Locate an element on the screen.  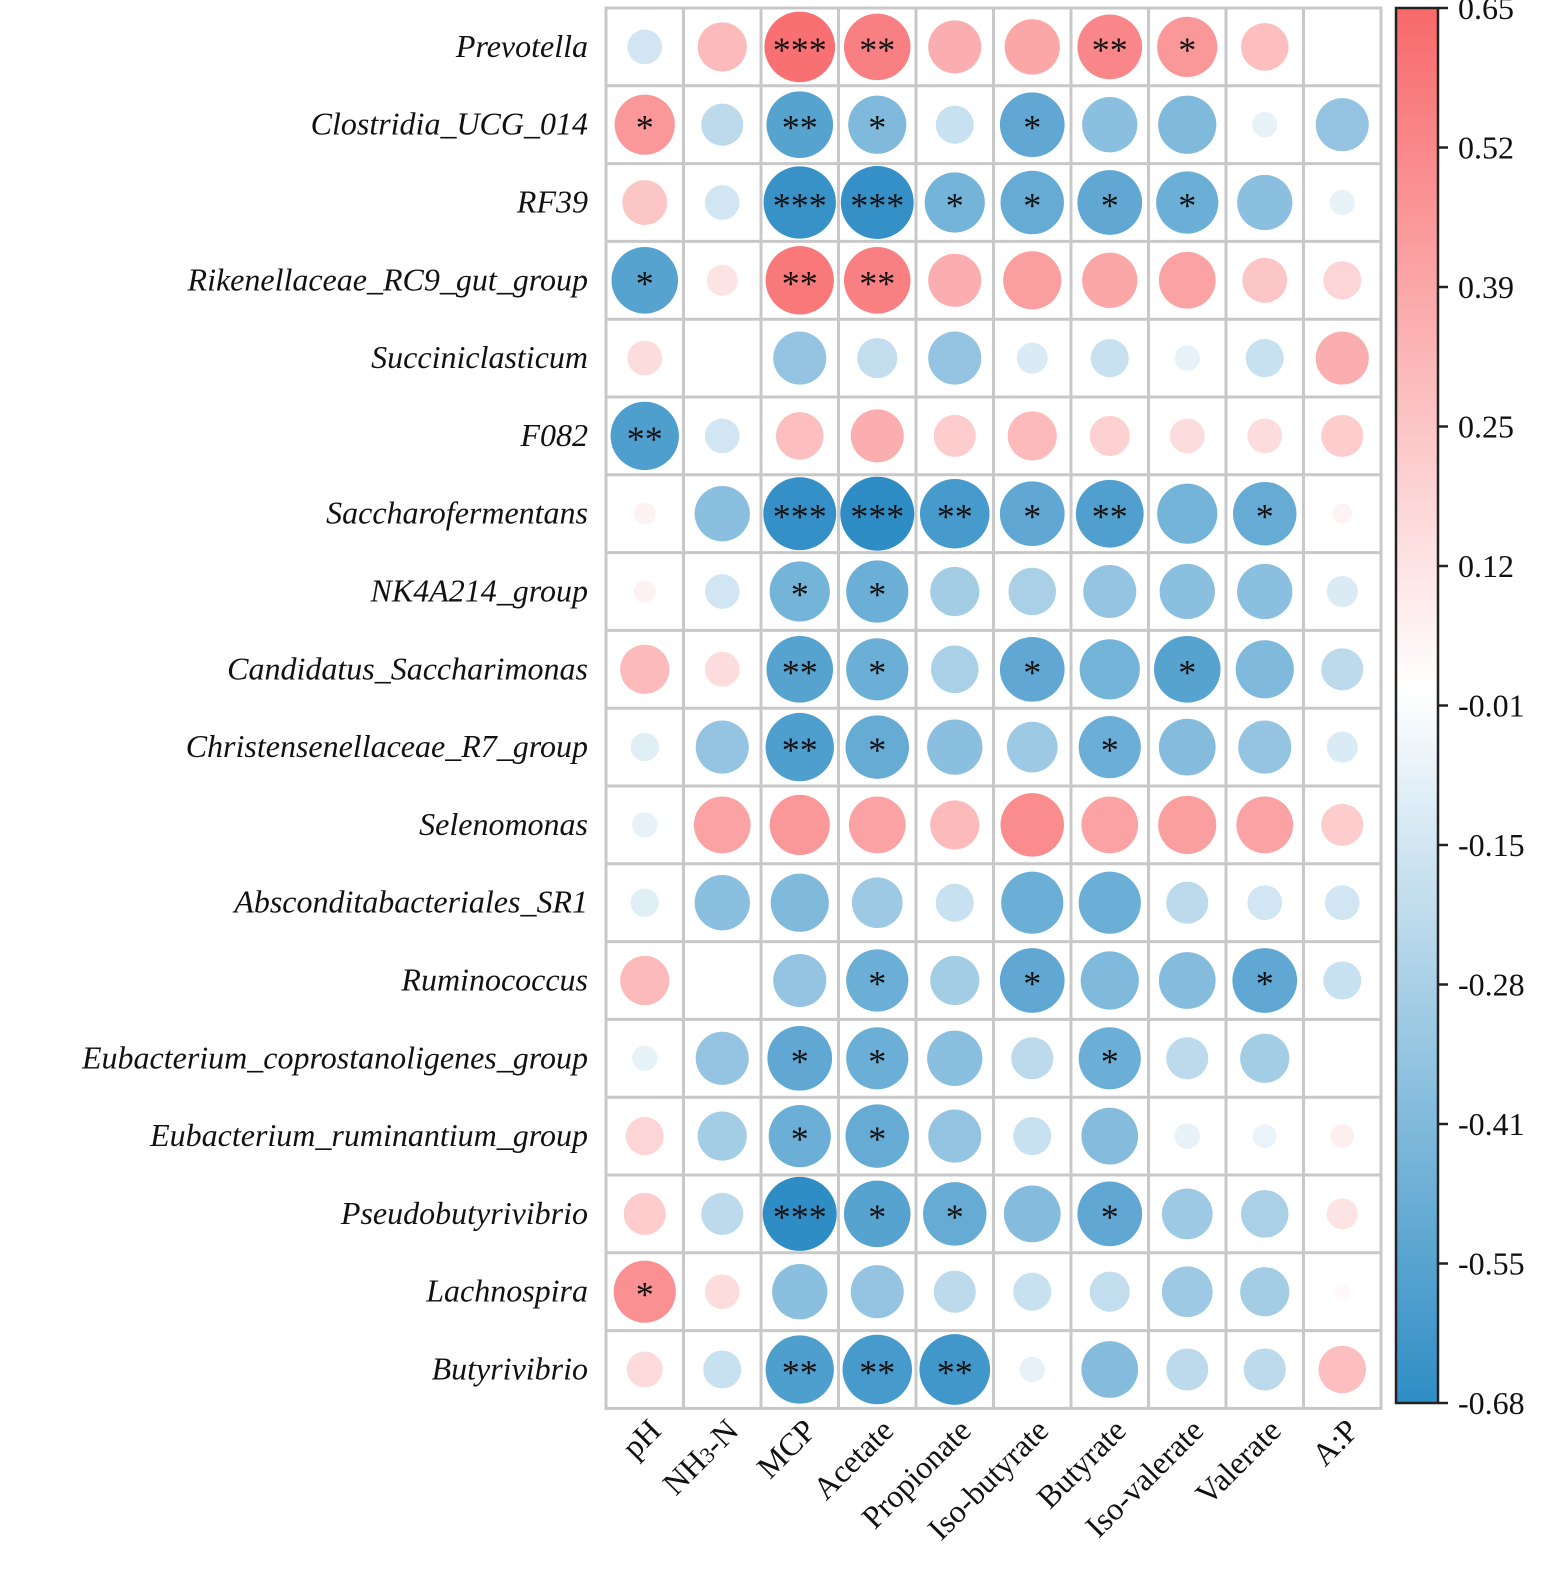
colorbar-tick-label: -0.15 is located at coordinates (1491, 845).